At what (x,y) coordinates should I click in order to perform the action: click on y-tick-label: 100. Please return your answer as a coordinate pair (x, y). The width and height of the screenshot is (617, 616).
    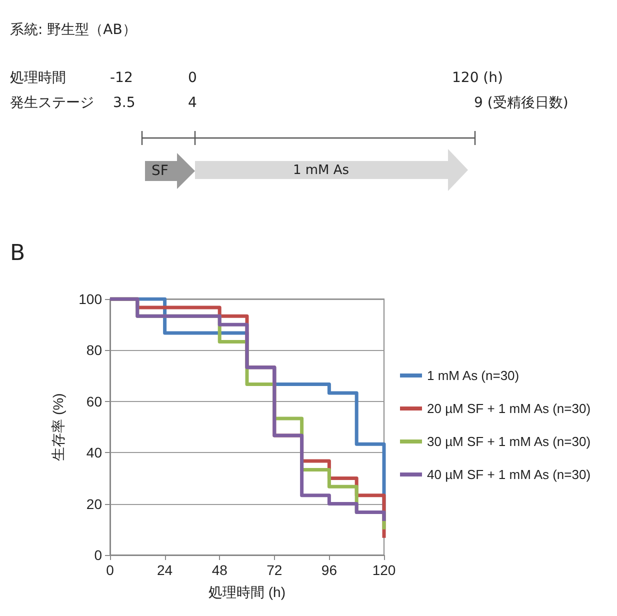
    Looking at the image, I should click on (90, 299).